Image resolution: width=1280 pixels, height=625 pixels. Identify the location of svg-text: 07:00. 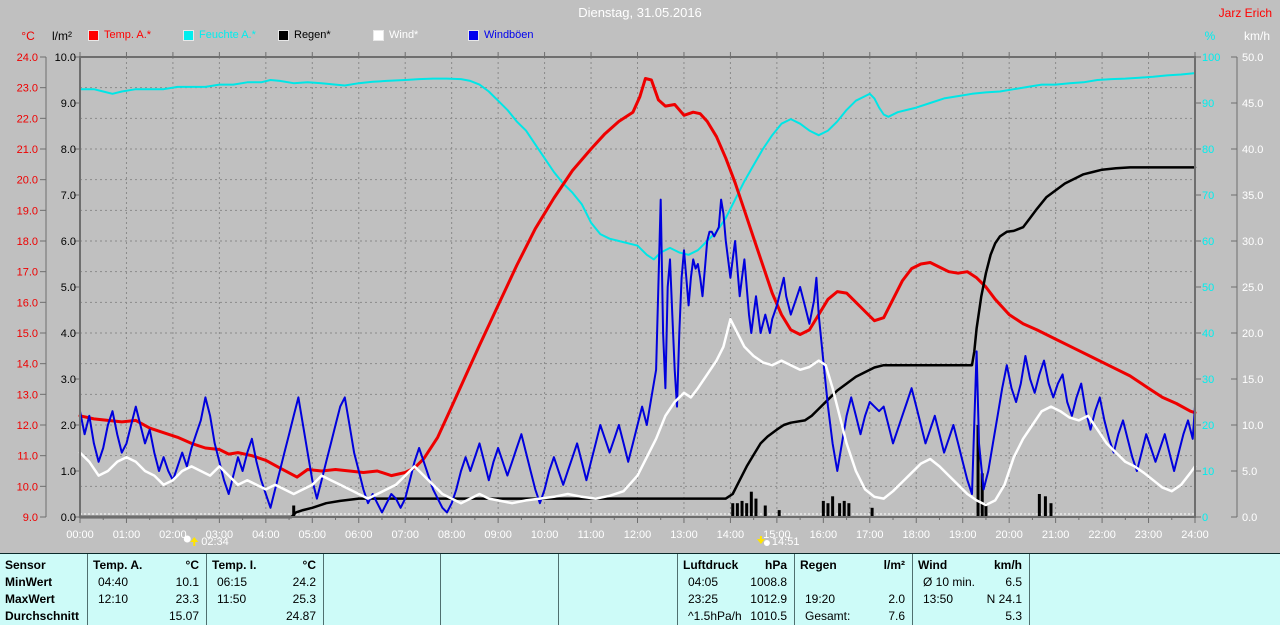
(405, 535).